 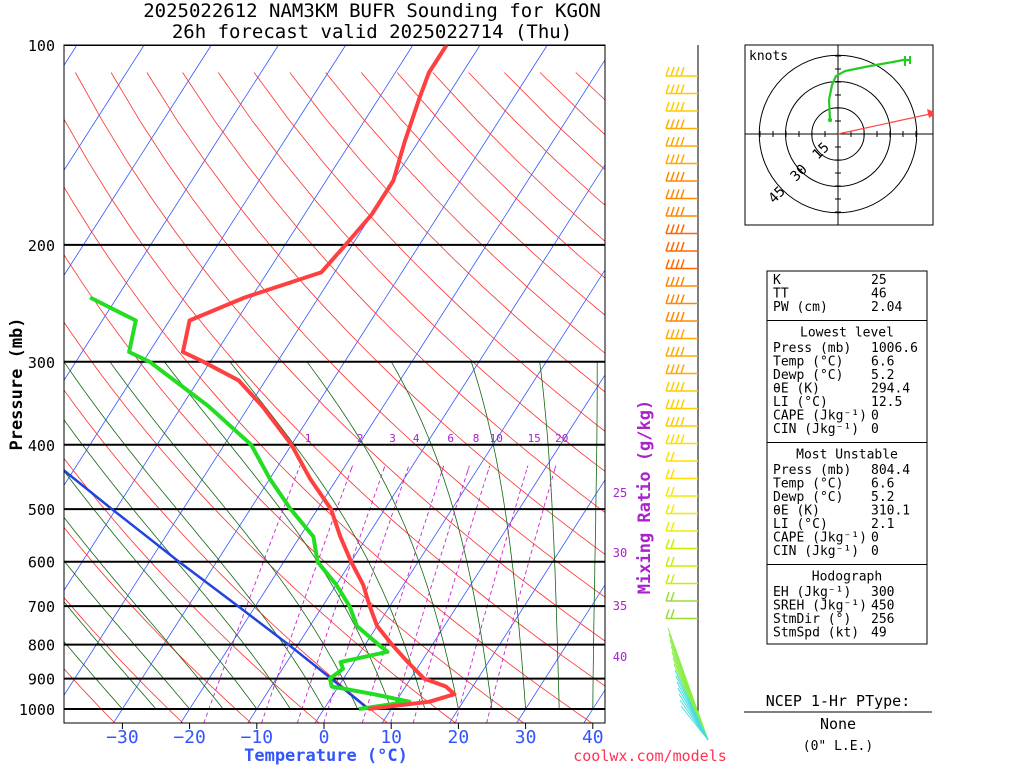 I want to click on theta-e-label: 35, so click(x=620, y=606).